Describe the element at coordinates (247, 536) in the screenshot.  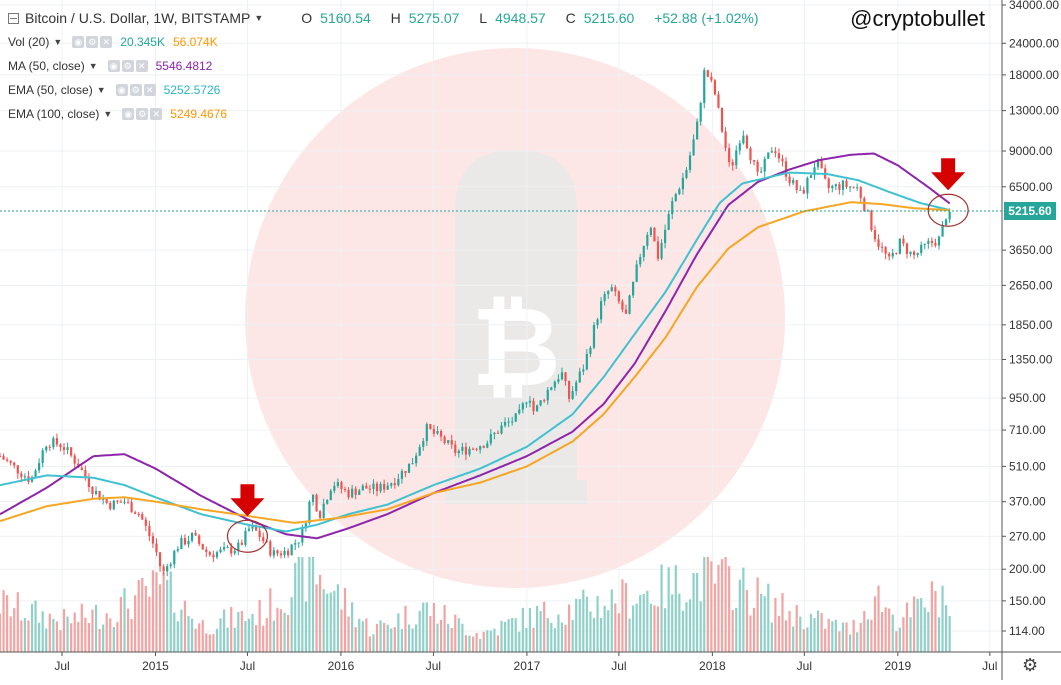
I see `annotation-circle` at that location.